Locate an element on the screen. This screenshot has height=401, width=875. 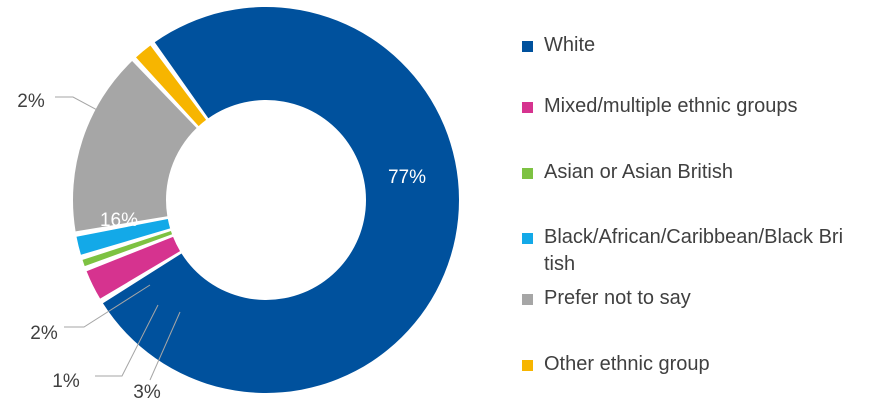
legend-swatch-other is located at coordinates (527, 365).